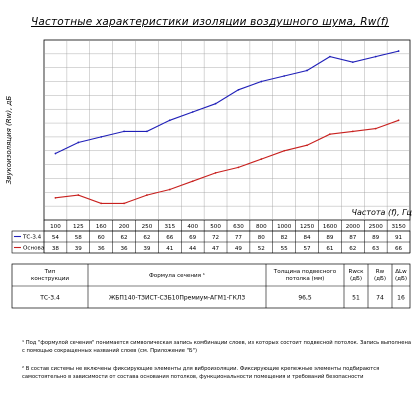 The image size is (420, 420). Describe the element at coordinates (308, 238) in the screenshot. I see `value-label: 84` at that location.